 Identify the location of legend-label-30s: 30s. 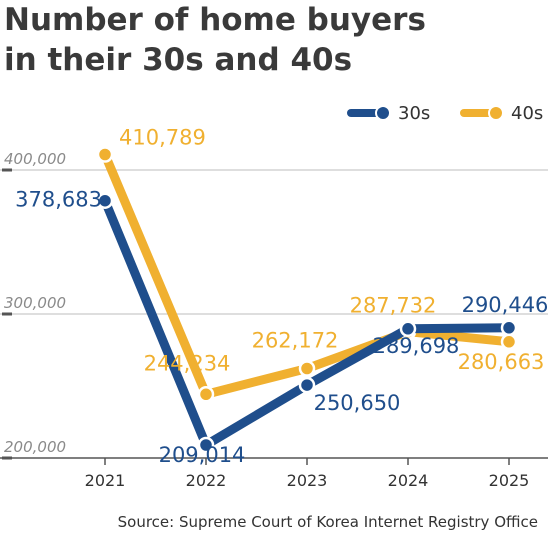
(414, 113).